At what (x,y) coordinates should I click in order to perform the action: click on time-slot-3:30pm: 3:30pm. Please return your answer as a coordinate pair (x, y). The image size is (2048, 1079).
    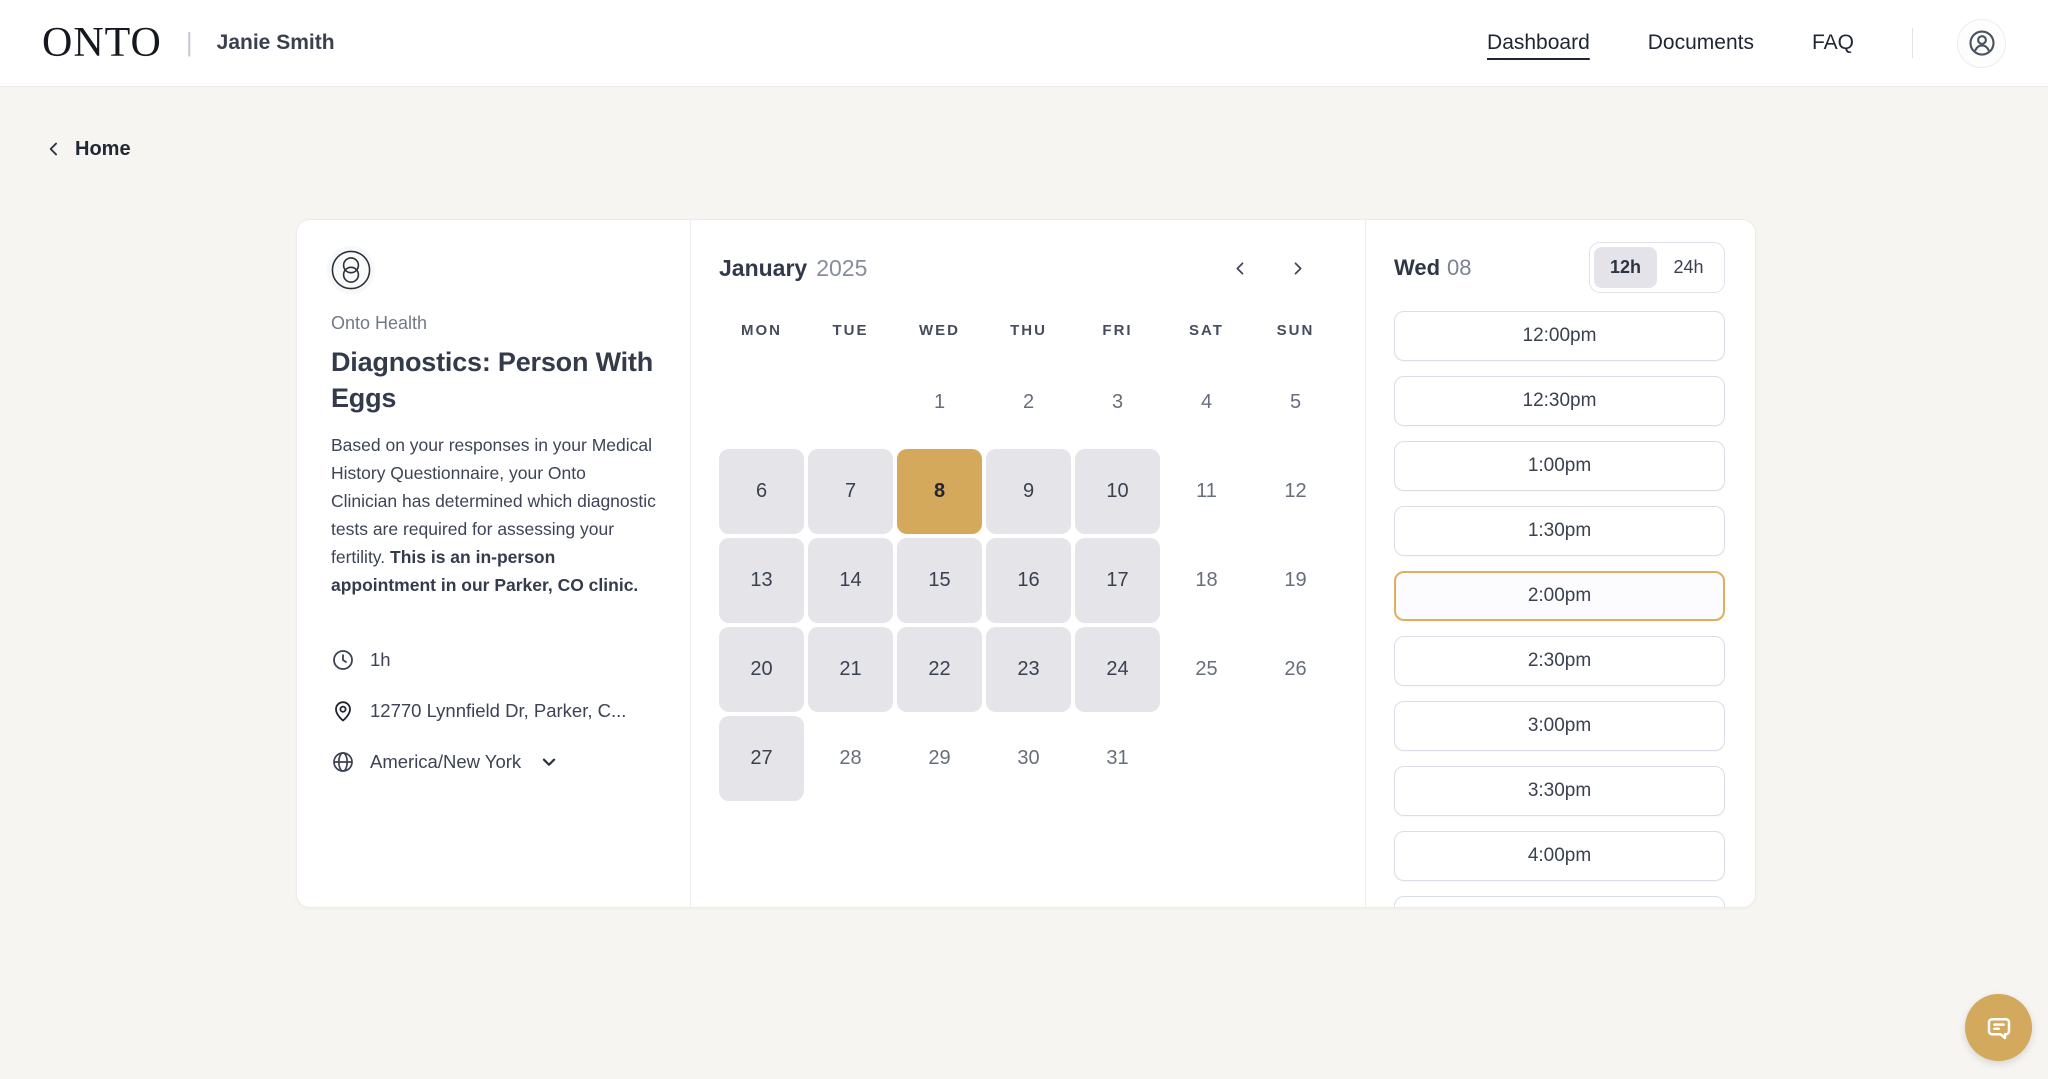
    Looking at the image, I should click on (1559, 791).